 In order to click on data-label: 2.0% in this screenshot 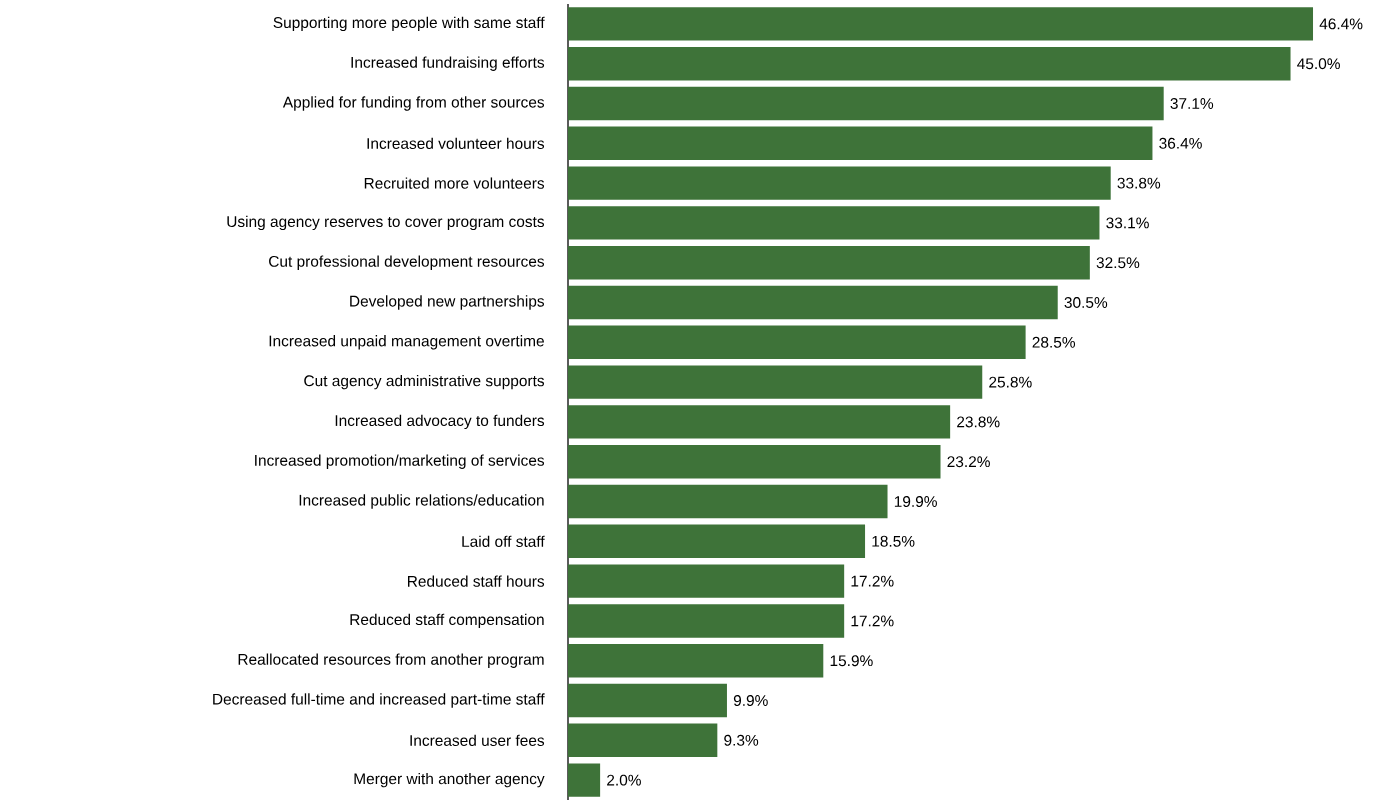, I will do `click(624, 780)`.